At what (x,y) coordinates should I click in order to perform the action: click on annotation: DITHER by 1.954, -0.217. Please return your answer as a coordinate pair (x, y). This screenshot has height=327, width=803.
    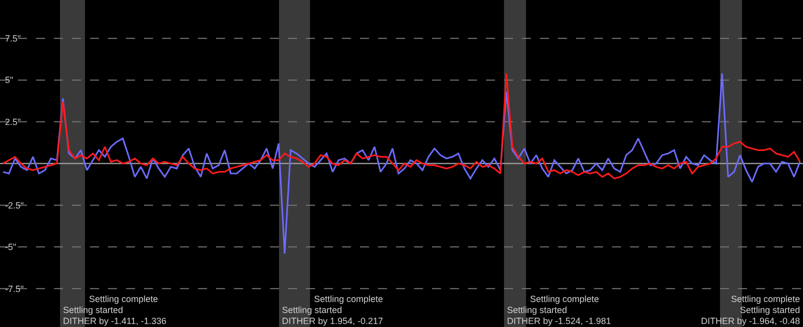
    Looking at the image, I should click on (333, 321).